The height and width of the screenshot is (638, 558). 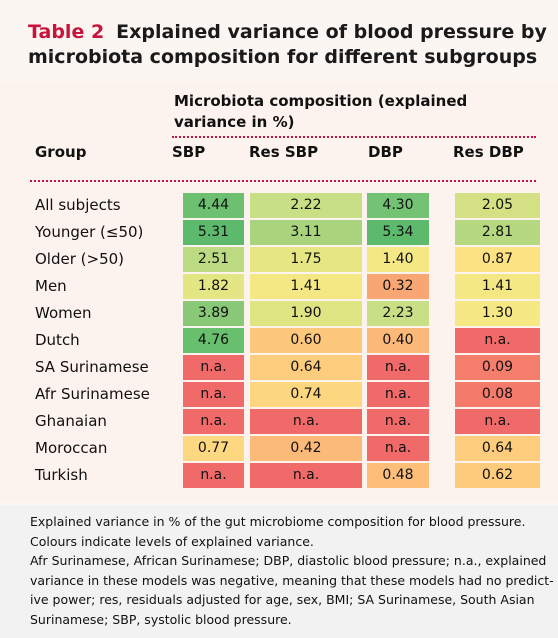 I want to click on cell: 4.30, so click(x=398, y=205).